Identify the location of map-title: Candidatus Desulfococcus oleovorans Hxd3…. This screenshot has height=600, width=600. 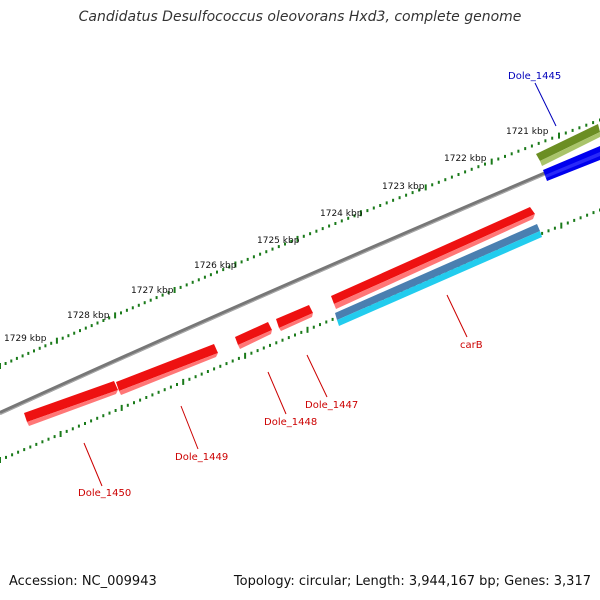
(300, 17).